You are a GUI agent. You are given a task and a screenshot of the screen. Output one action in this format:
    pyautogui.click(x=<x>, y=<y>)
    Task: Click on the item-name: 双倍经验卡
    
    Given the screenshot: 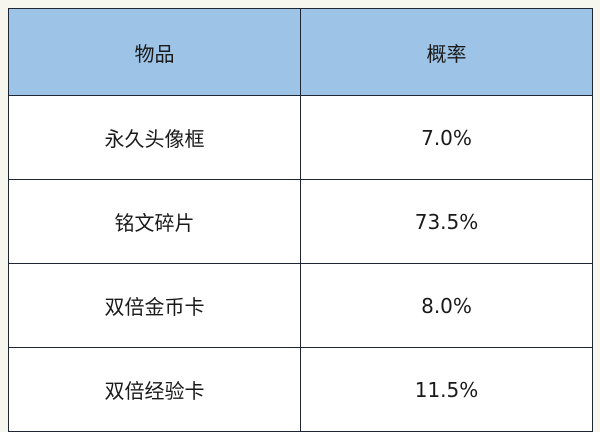 What is the action you would take?
    pyautogui.click(x=154, y=389)
    